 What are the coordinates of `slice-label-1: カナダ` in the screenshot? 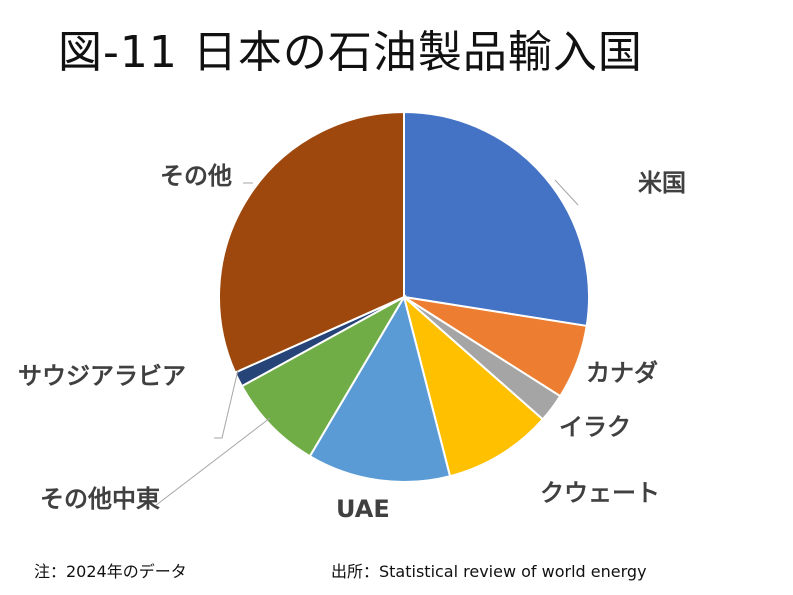 It's located at (622, 373).